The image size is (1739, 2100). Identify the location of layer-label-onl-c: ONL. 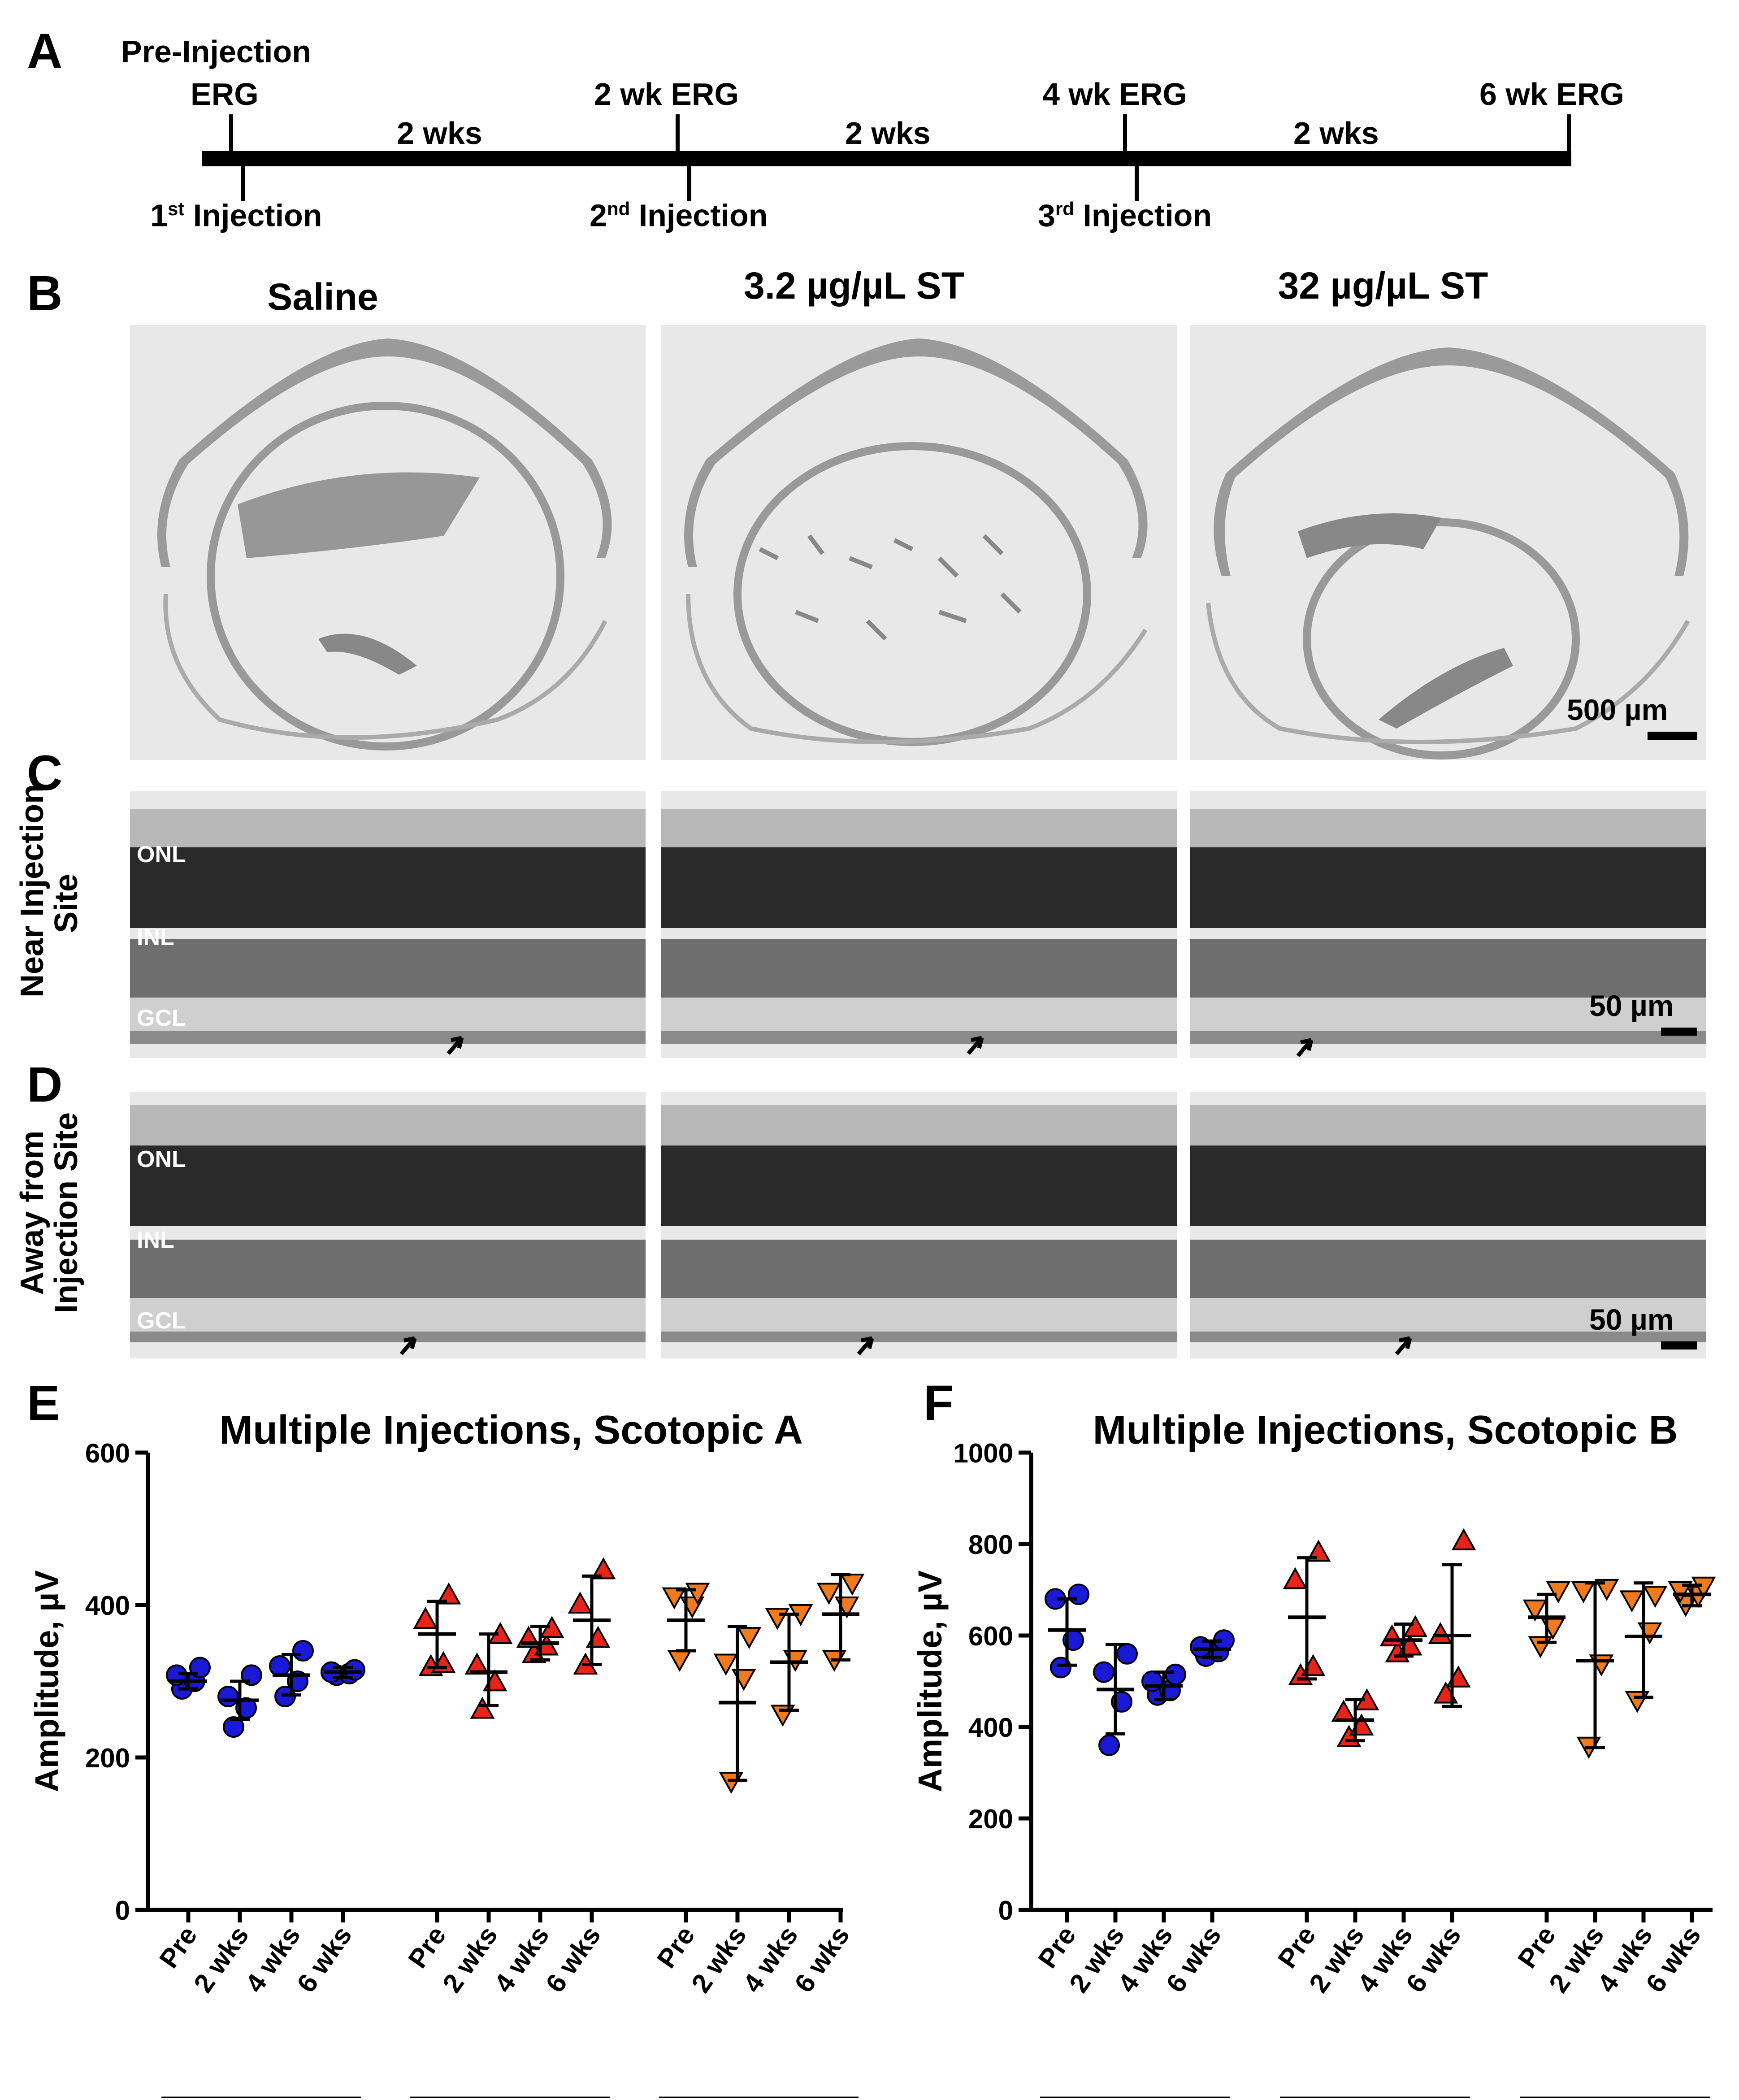
(161, 855).